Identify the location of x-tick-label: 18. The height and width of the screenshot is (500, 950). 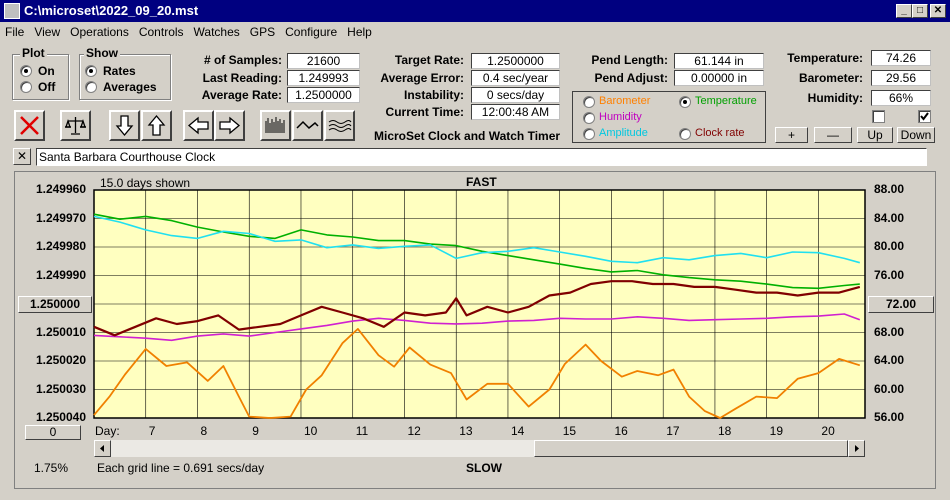
(724, 431).